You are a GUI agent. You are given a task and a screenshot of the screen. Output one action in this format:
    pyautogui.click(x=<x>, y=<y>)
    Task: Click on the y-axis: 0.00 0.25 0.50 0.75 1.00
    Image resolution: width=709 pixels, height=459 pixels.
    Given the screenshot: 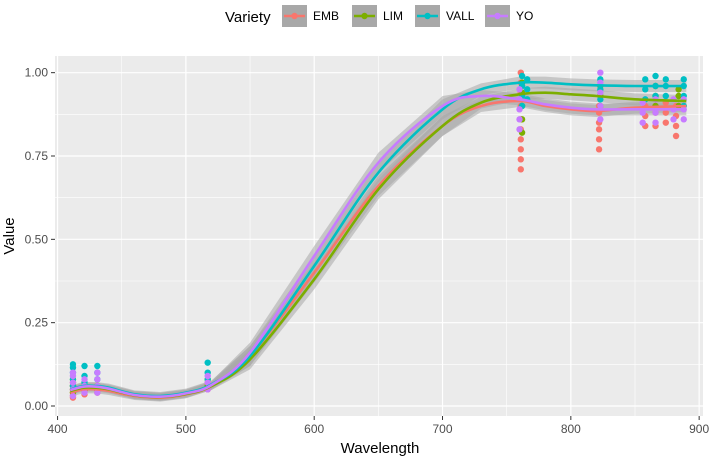 What is the action you would take?
    pyautogui.click(x=40, y=239)
    